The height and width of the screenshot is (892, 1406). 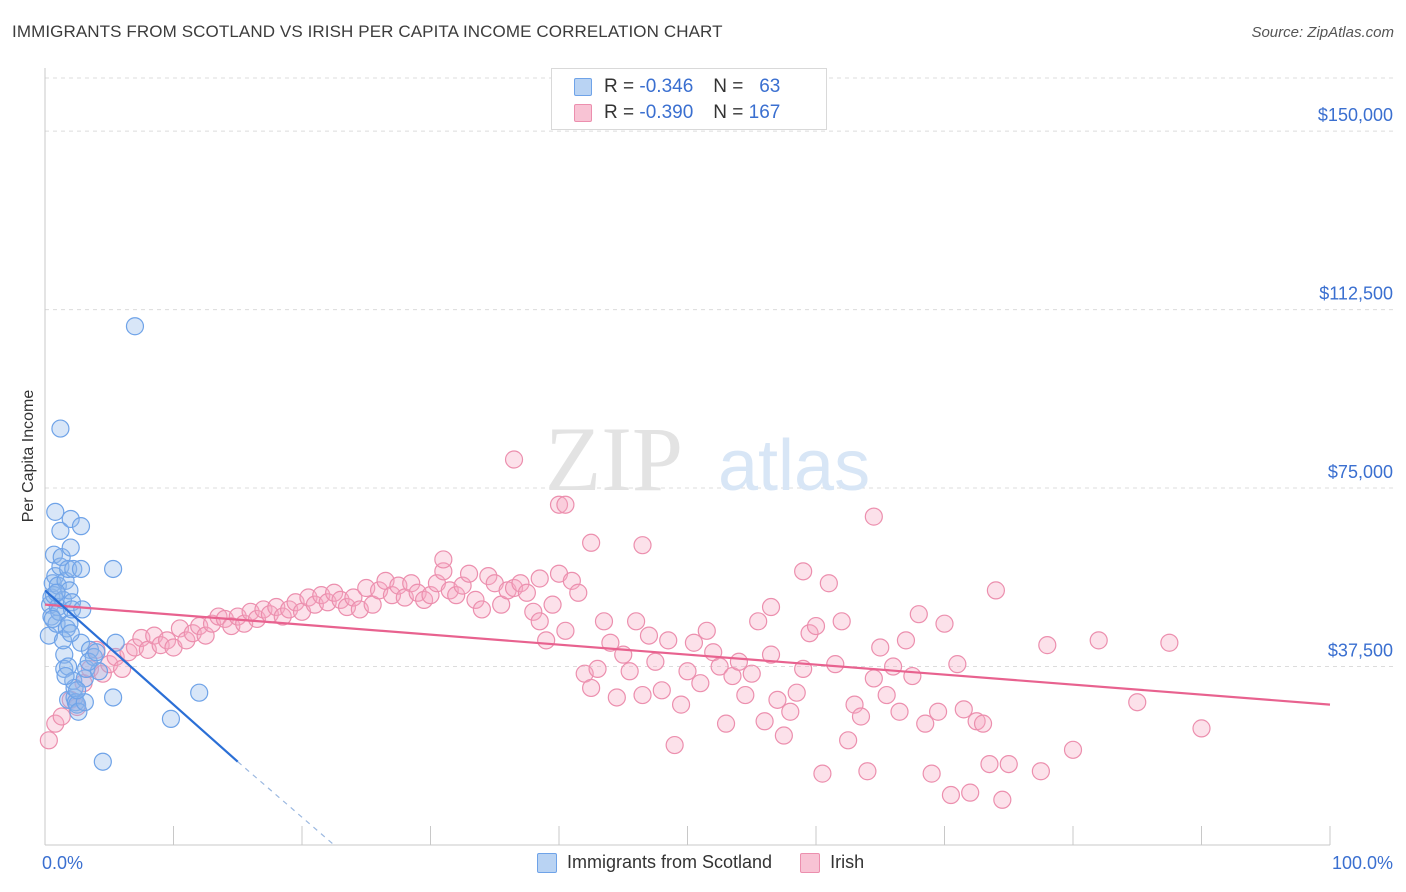 I want to click on legend-n-value: 167, so click(x=764, y=112).